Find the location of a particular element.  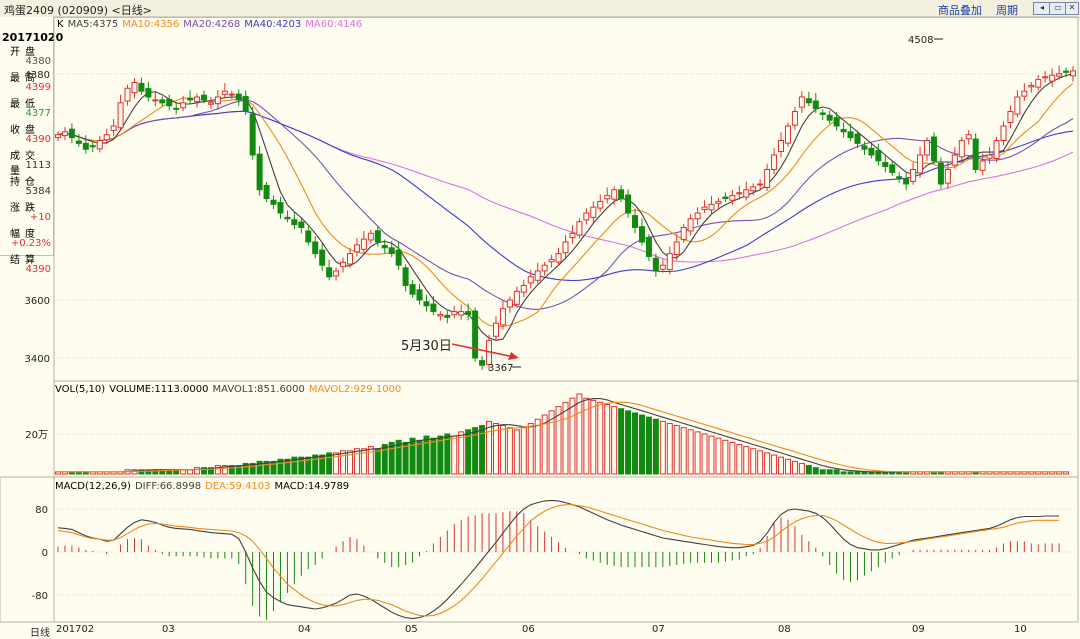

month-label: 10 is located at coordinates (1020, 629).